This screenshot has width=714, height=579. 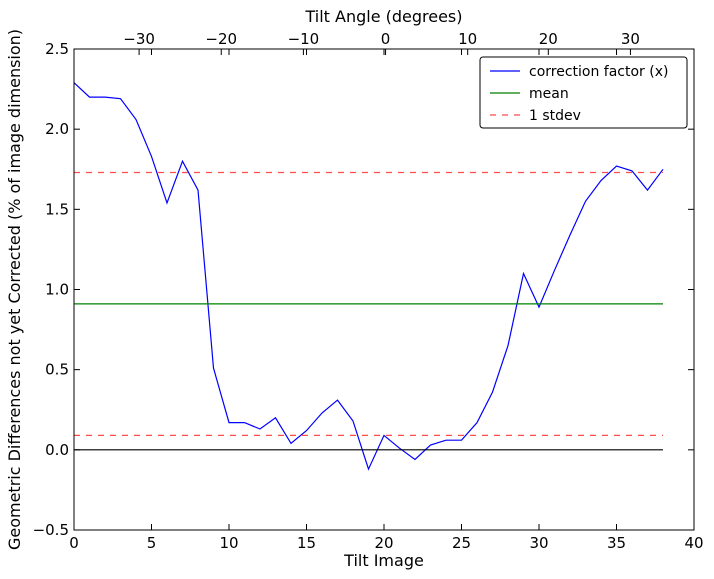 I want to click on legend-label: mean, so click(x=549, y=94).